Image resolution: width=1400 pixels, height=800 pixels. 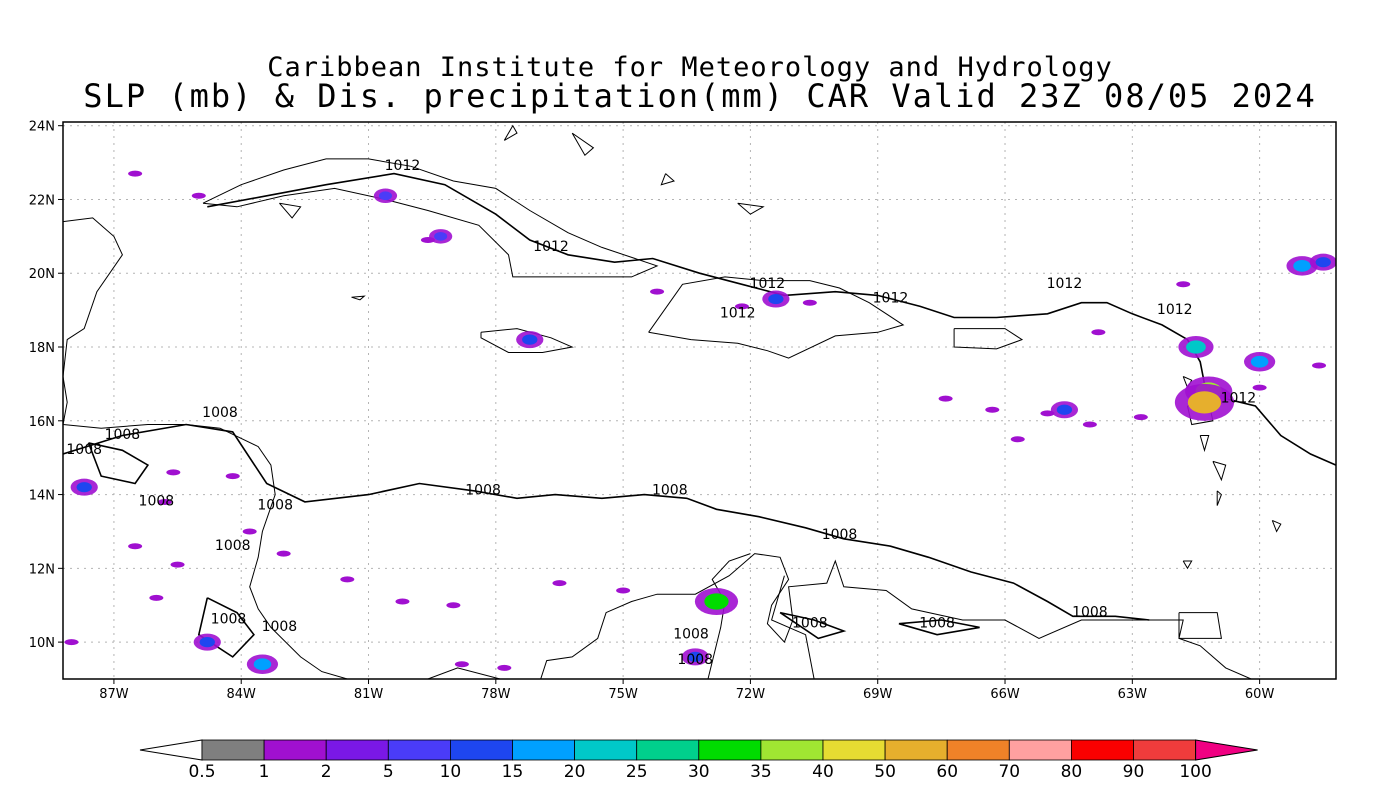 What do you see at coordinates (42, 200) in the screenshot?
I see `lat-tick-label: 22N` at bounding box center [42, 200].